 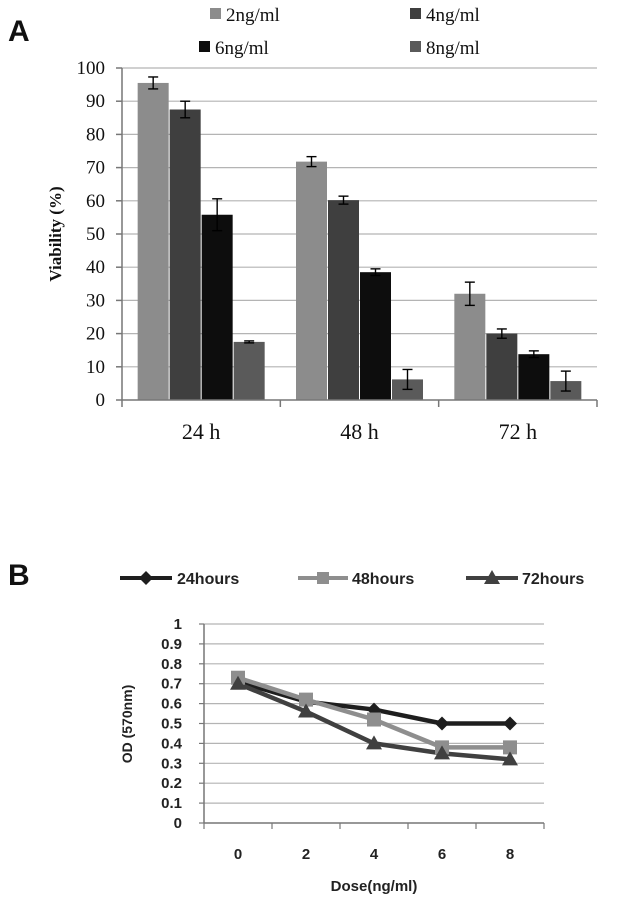 What do you see at coordinates (185, 254) in the screenshot?
I see `bar-4ng-ml-24-h` at bounding box center [185, 254].